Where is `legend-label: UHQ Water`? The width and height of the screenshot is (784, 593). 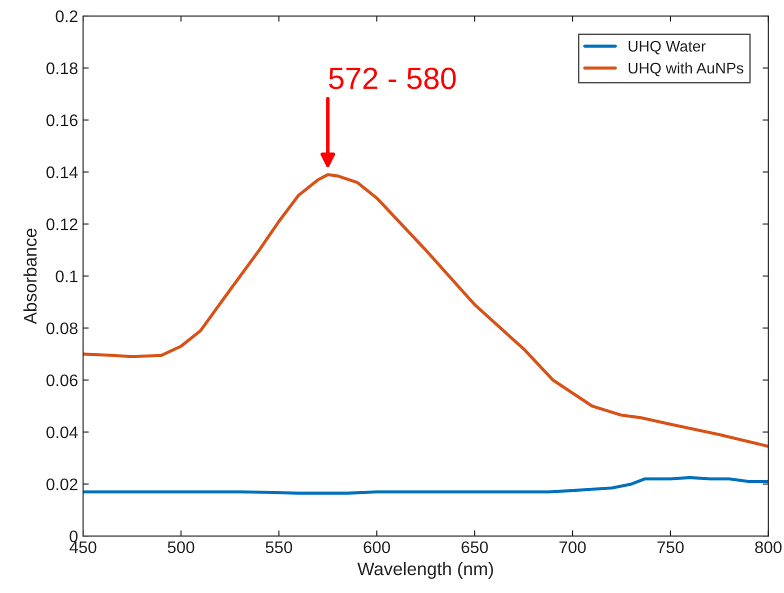 legend-label: UHQ Water is located at coordinates (667, 47).